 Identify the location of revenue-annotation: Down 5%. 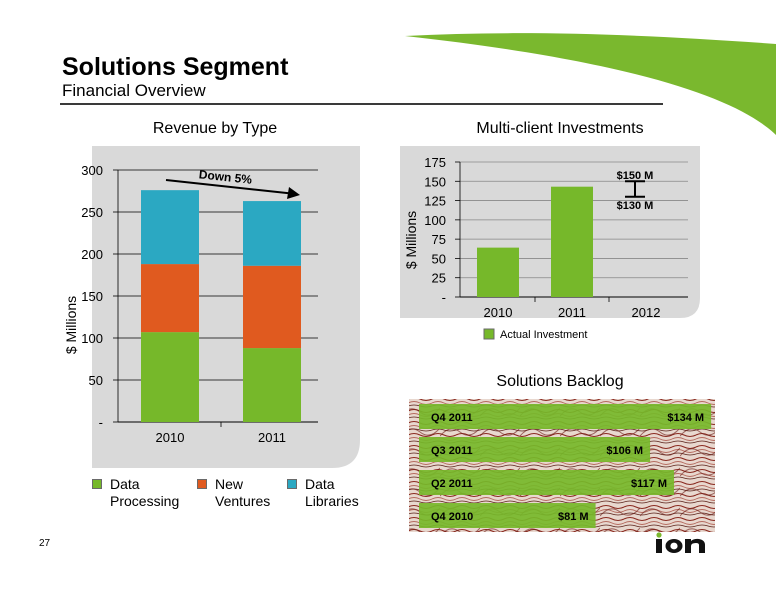
(225, 177).